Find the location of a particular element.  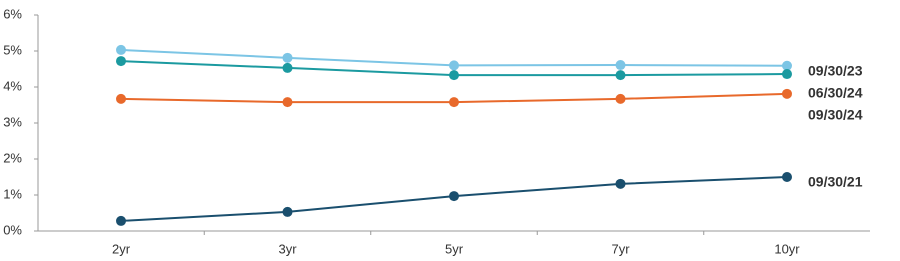

x-tick-label: 7yr is located at coordinates (620, 248).